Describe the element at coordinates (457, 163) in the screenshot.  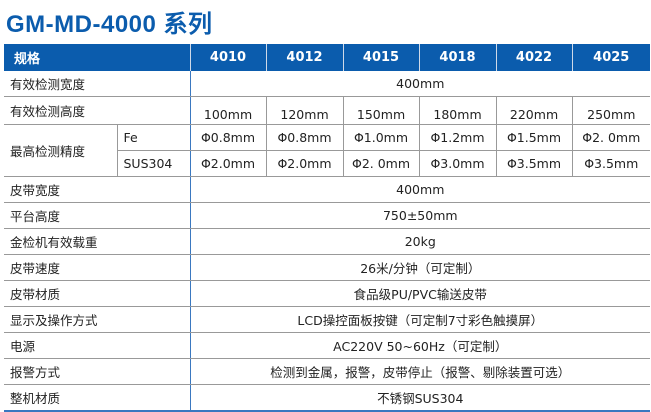
I see `cell-value: Φ3.0mm` at that location.